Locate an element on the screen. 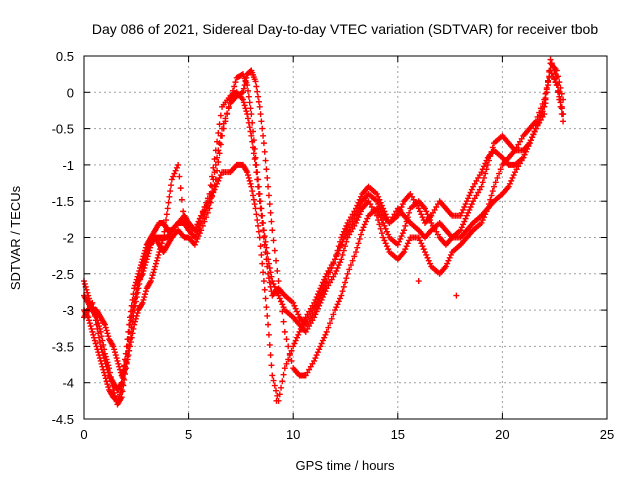  y-tick-label: -4.5 is located at coordinates (63, 419).